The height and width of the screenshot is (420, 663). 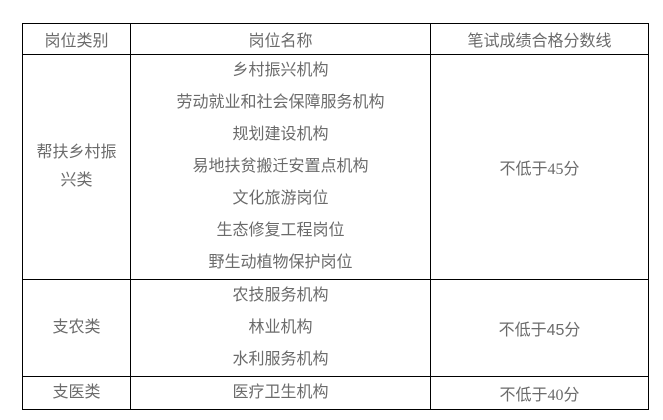 I want to click on position-item: 林业机构, so click(x=280, y=327).